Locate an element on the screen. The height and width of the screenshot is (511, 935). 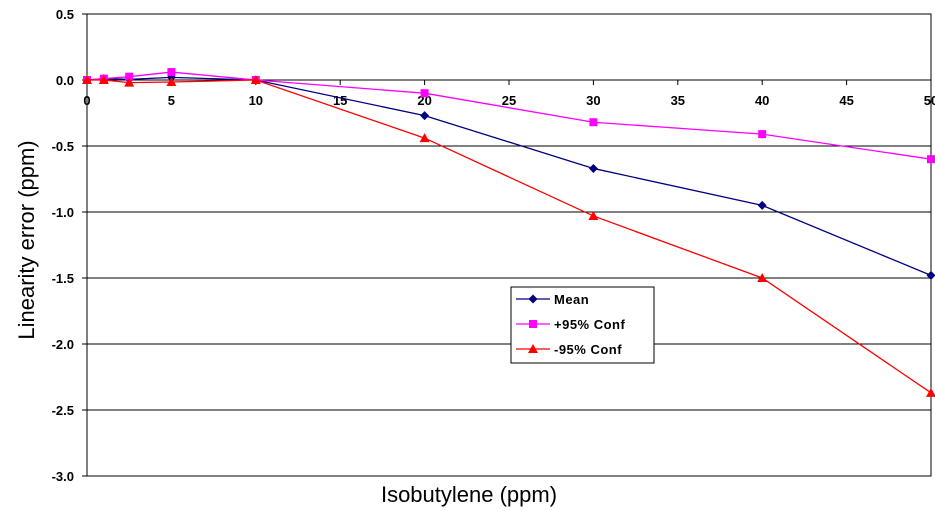
x-tick-label: 5 is located at coordinates (171, 100).